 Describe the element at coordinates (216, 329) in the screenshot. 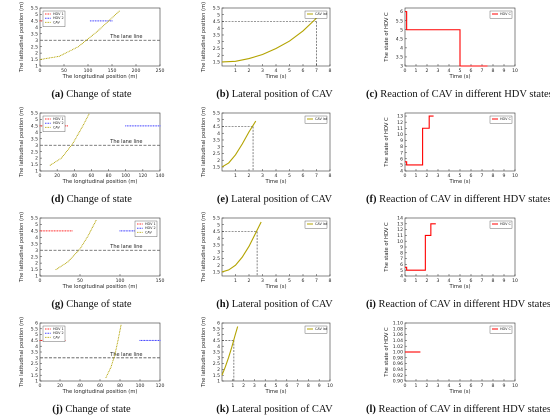

I see `y-tick-label: 5.5` at that location.